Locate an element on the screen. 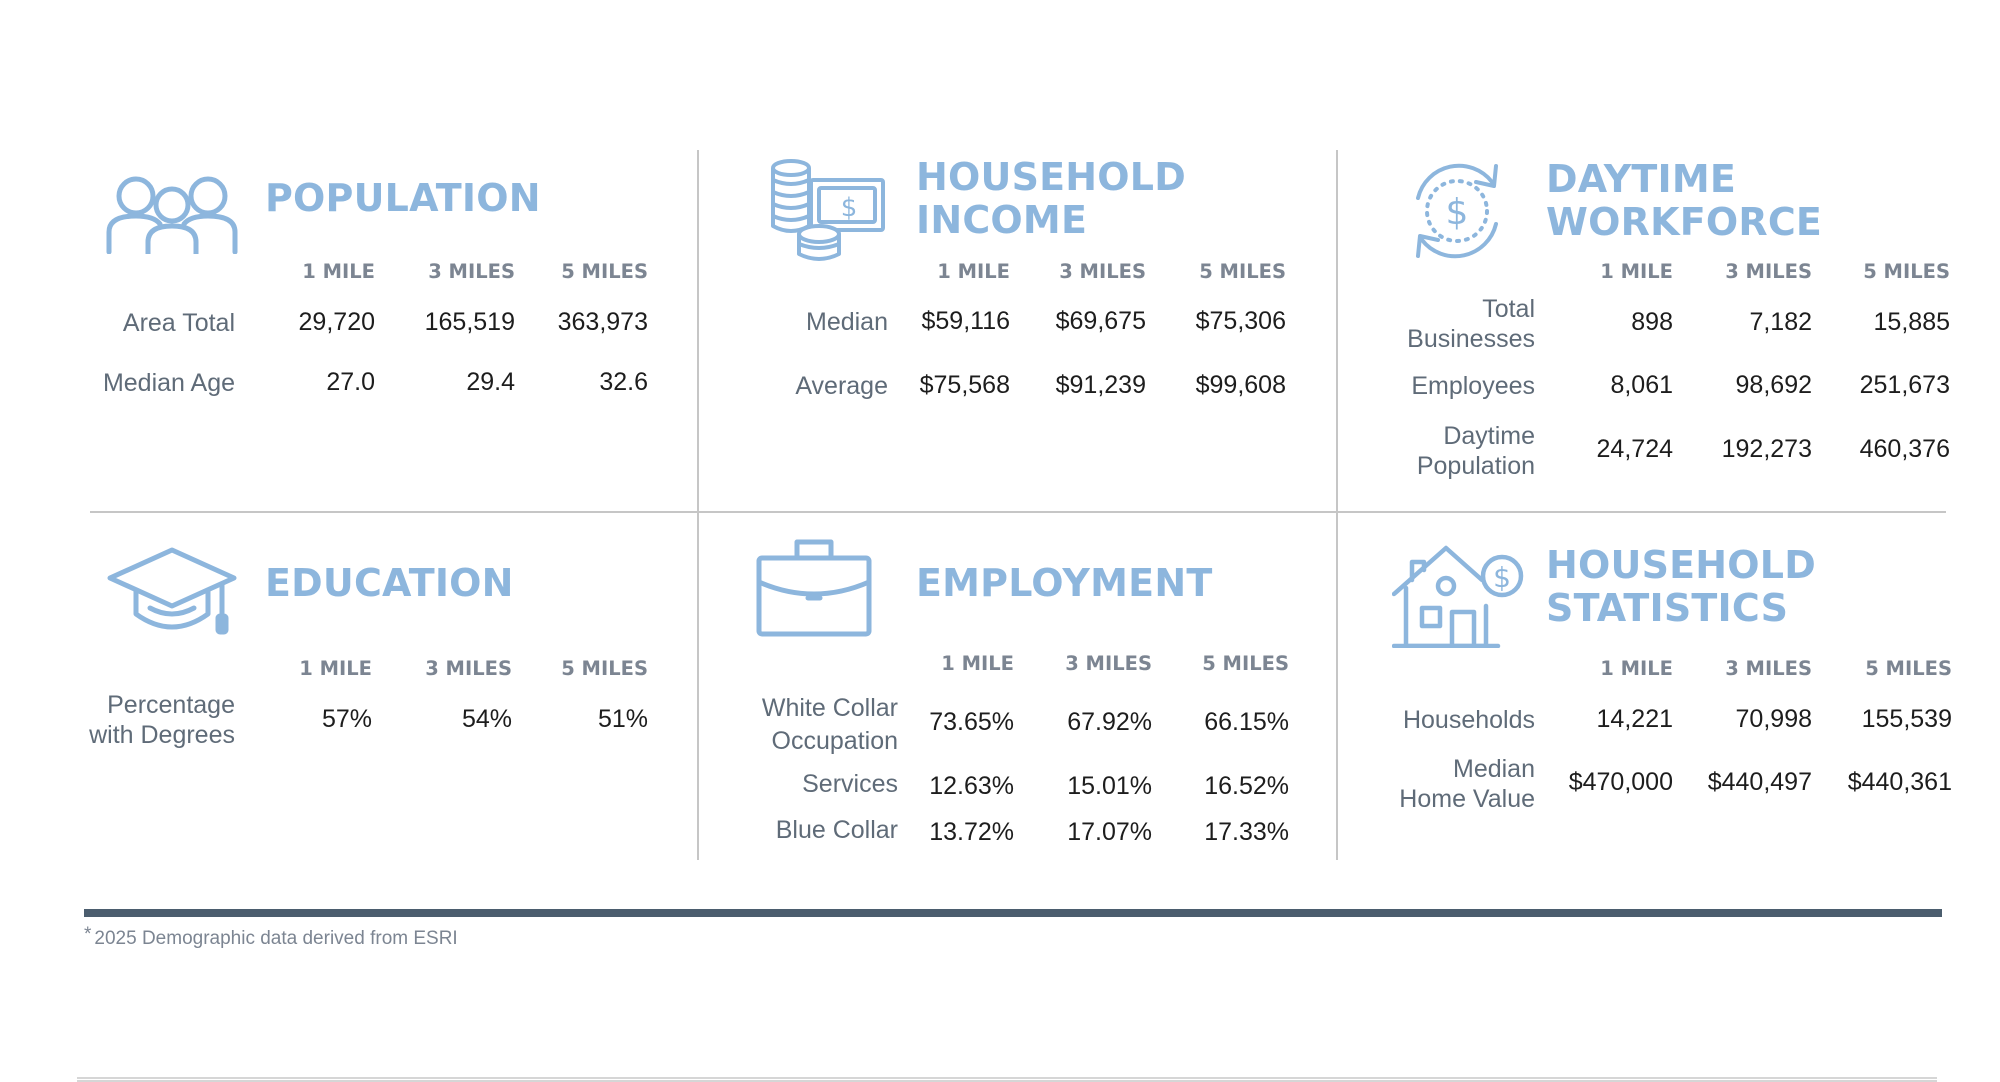  footnote-text: 2025 Demographic data derived from ESRI is located at coordinates (276, 938).